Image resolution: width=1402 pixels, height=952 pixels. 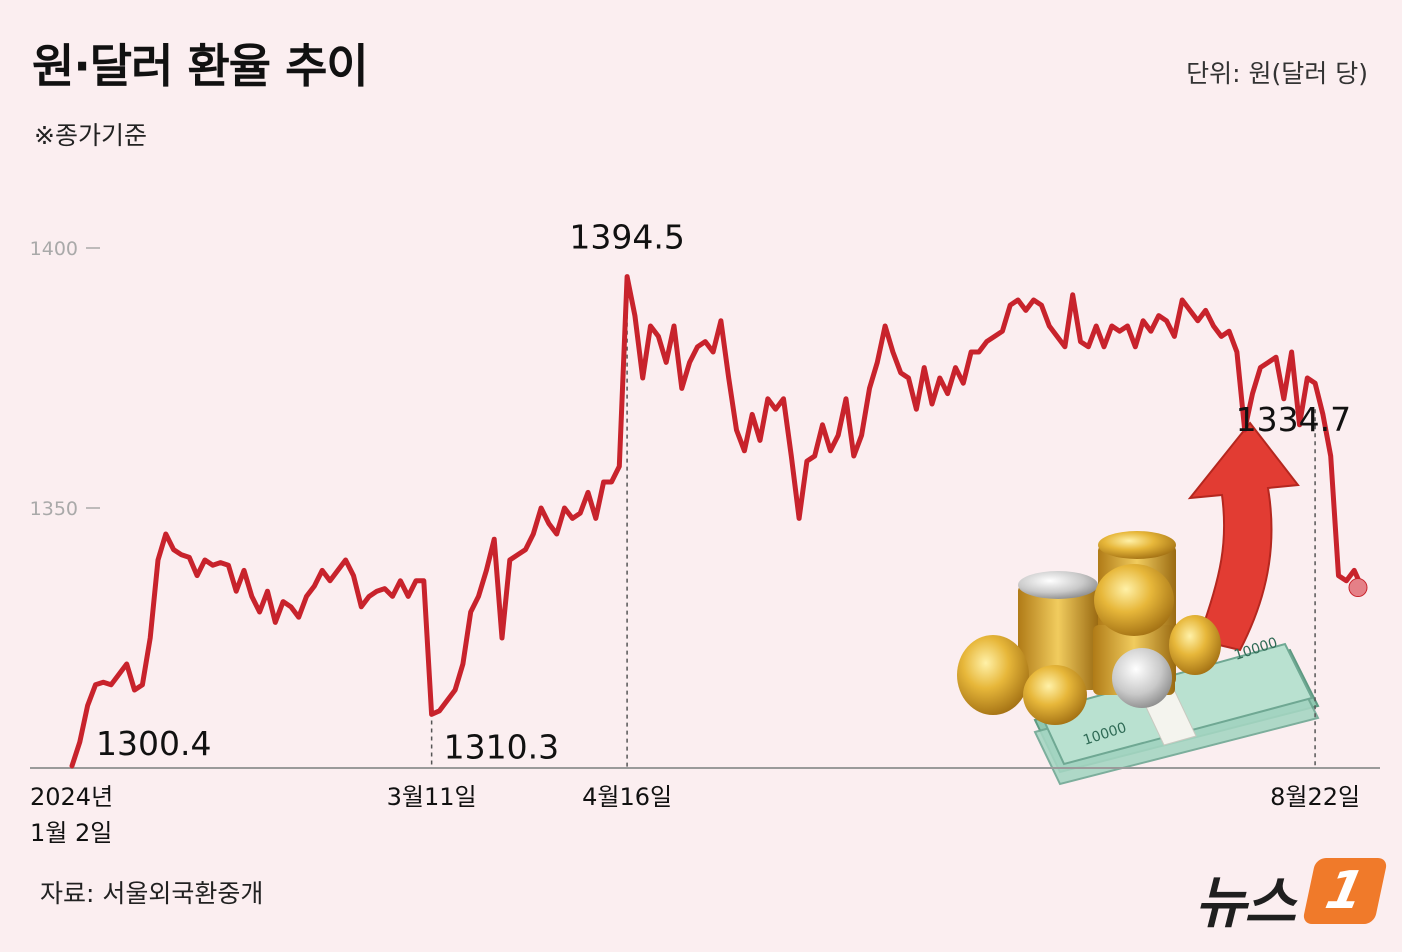 I want to click on x-tick-label: 1월 2일, so click(x=71, y=833).